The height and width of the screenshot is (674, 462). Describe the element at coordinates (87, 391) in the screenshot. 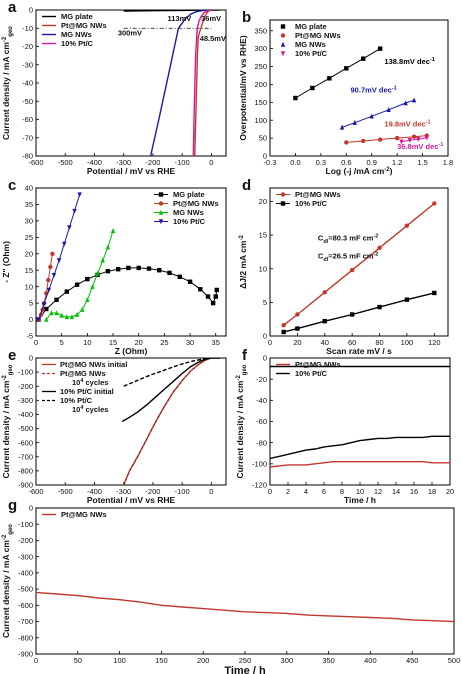

I see `legend-label-text: 10% Pt/C initial` at that location.